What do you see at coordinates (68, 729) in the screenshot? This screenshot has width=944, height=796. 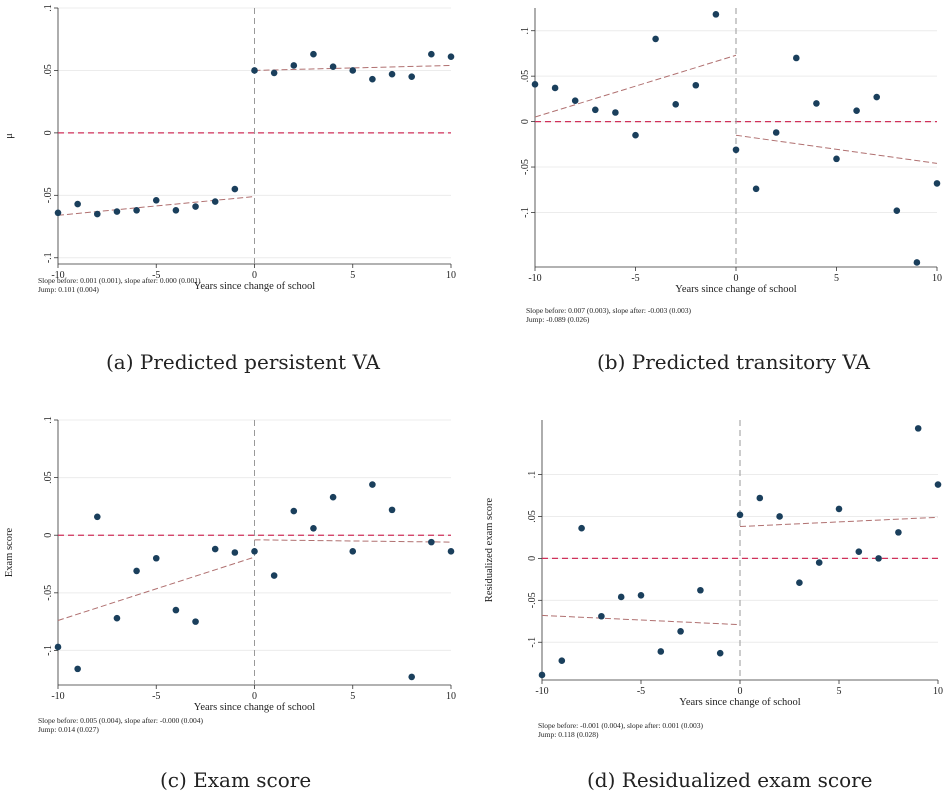 I see `chart-c-note-jump: Jump: 0.014 (0.027)` at bounding box center [68, 729].